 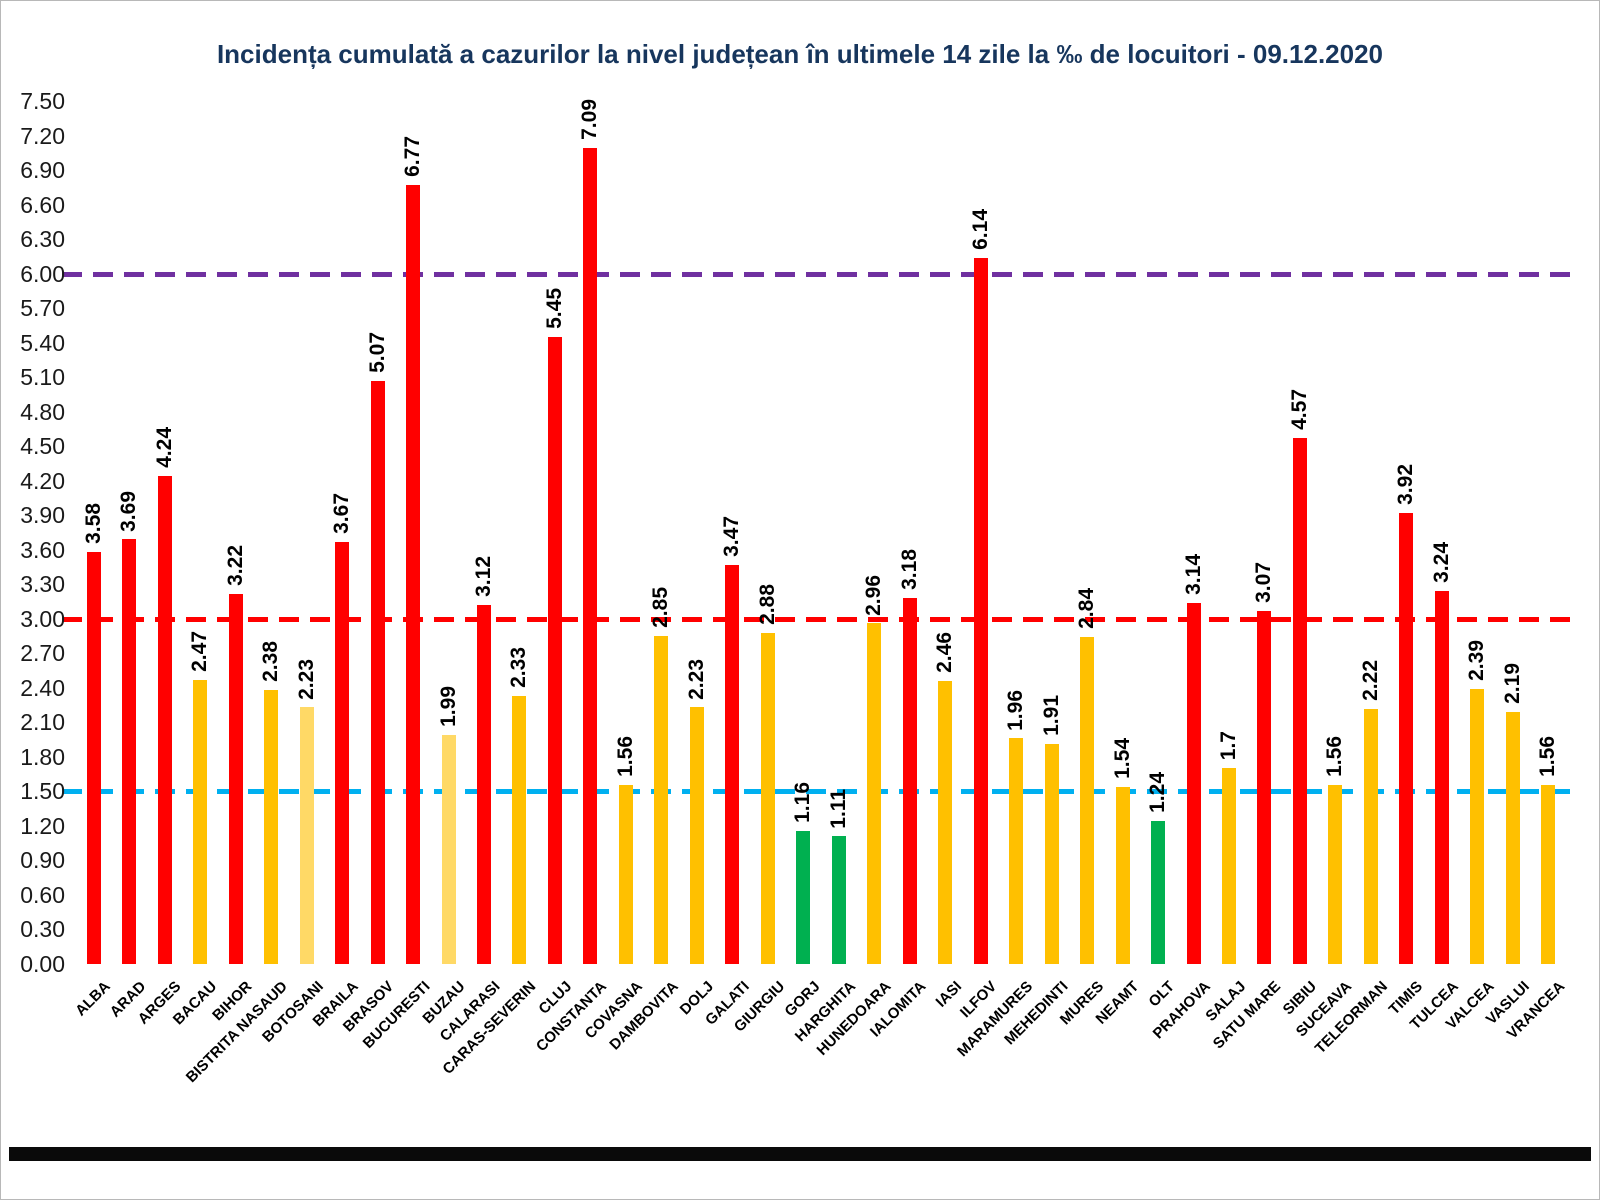 What do you see at coordinates (874, 793) in the screenshot?
I see `bar-hunedoara` at bounding box center [874, 793].